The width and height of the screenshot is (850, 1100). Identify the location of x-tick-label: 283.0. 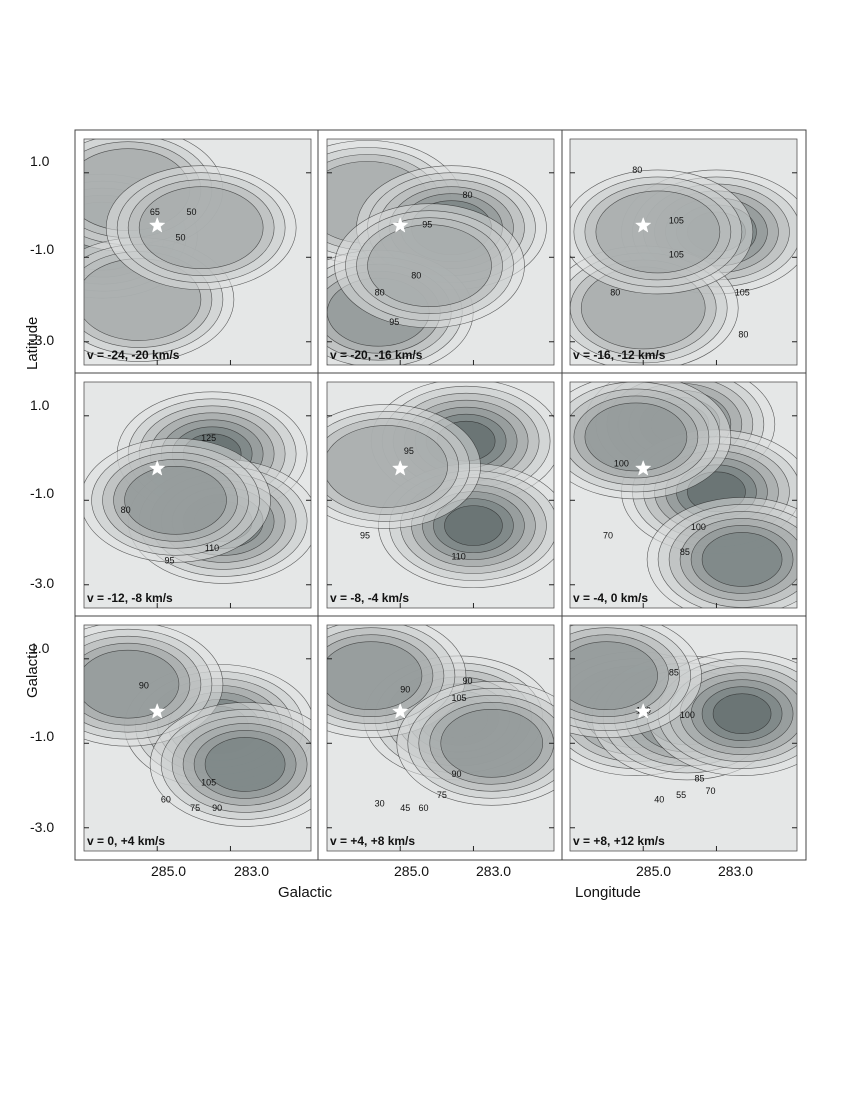
(735, 871).